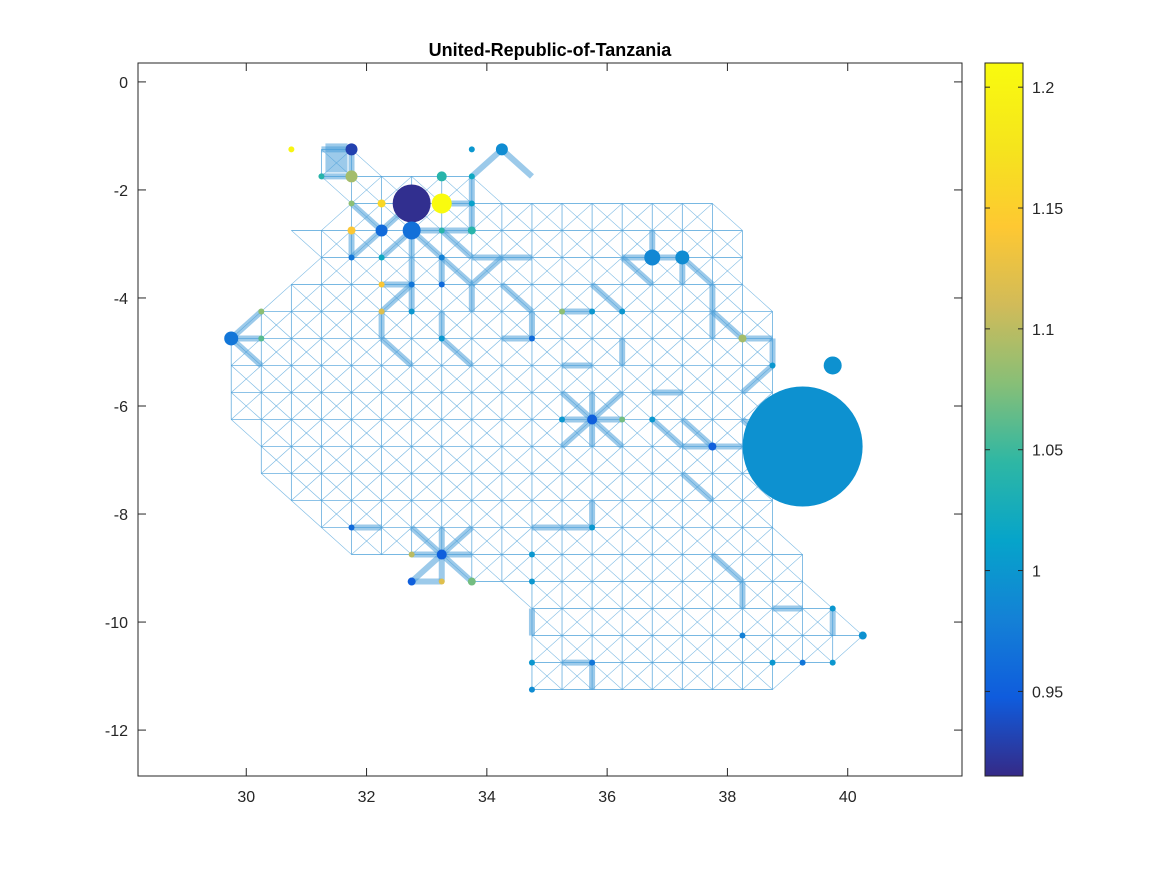 This screenshot has height=875, width=1167. Describe the element at coordinates (1024, 390) in the screenshot. I see `colorbar-axis: 1.2 1.15 1.1 1.05 1 0.95` at that location.